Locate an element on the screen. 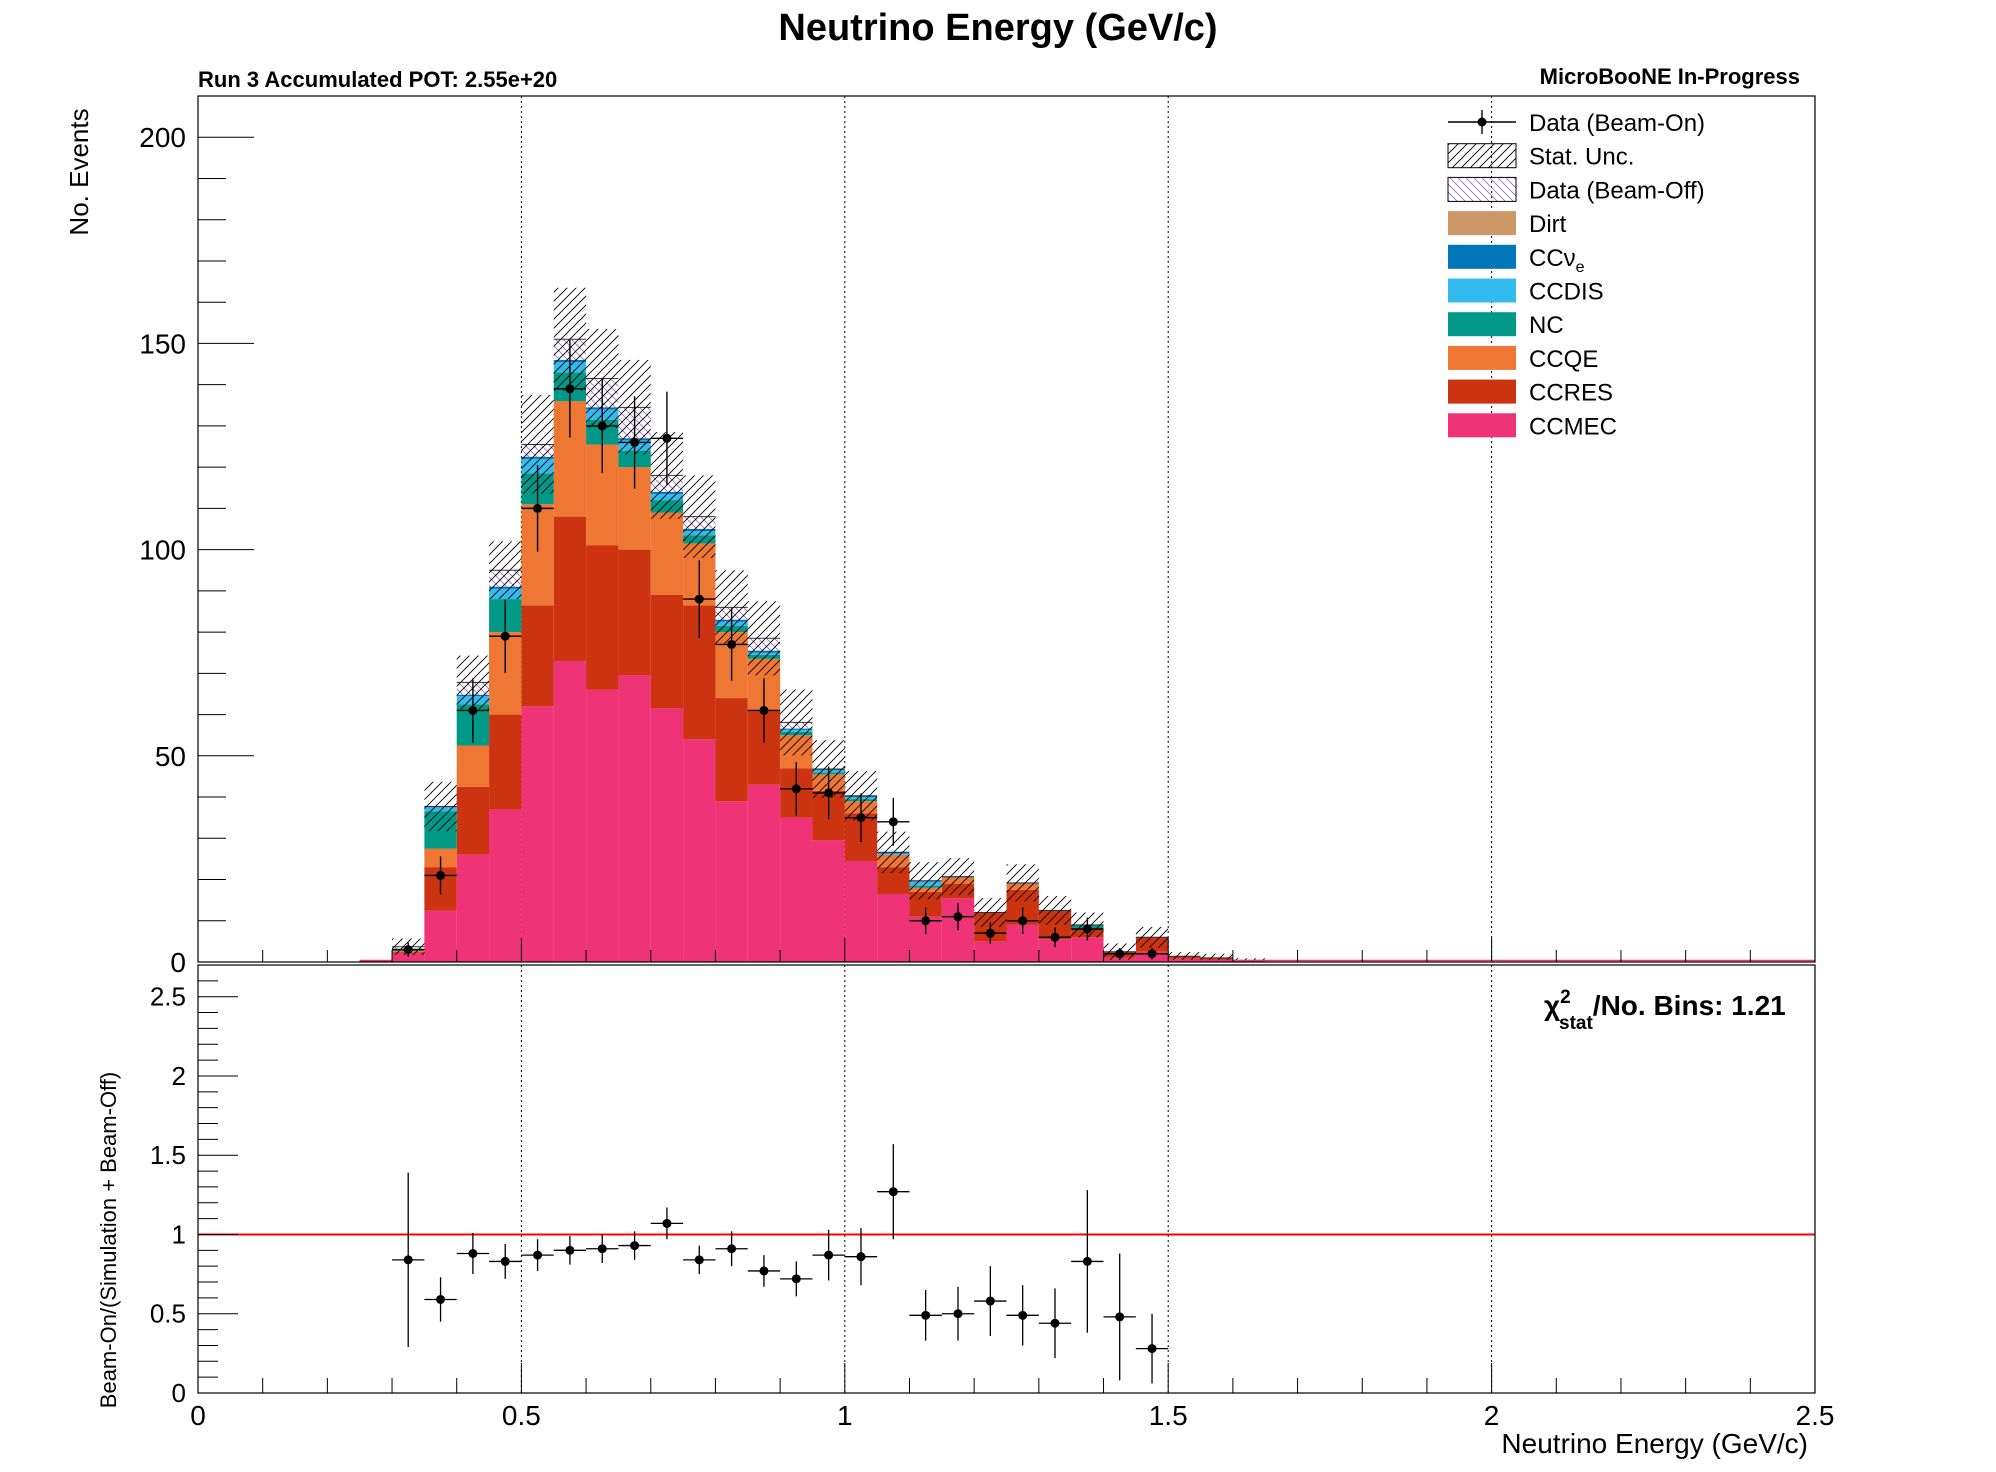 This screenshot has width=1996, height=1472. legend-label-cc-e: CCνe is located at coordinates (1557, 260).